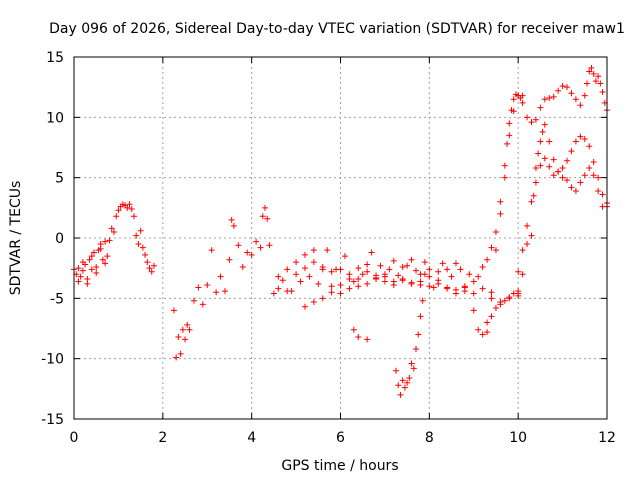 This screenshot has height=480, width=640. What do you see at coordinates (55, 58) in the screenshot?
I see `y-tick-label: 15` at bounding box center [55, 58].